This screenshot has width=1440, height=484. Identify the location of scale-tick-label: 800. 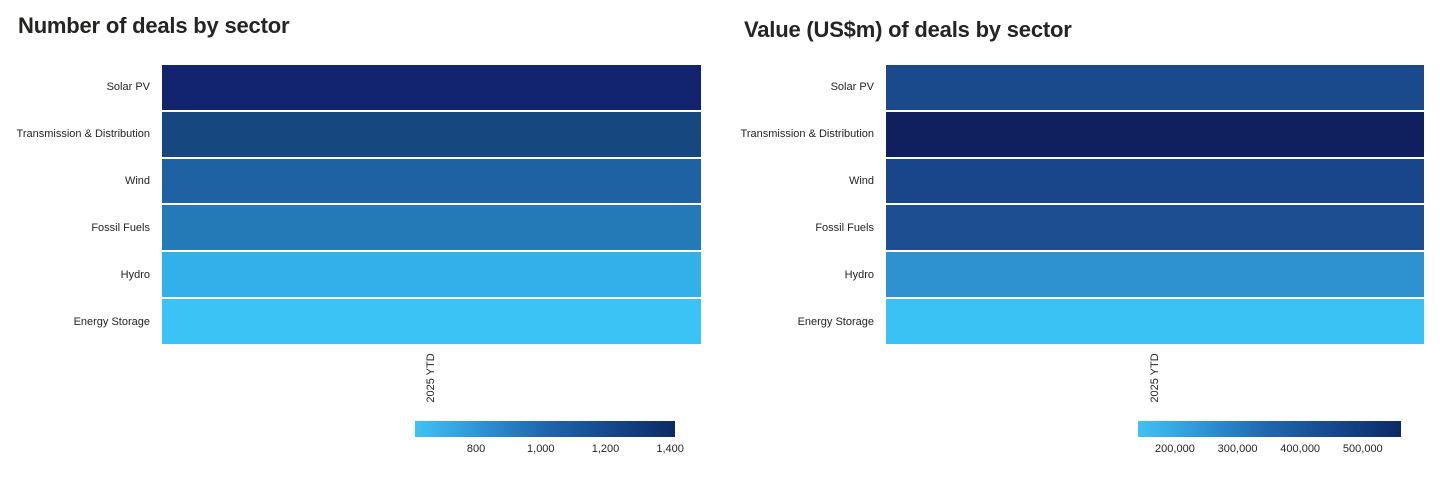
(476, 449).